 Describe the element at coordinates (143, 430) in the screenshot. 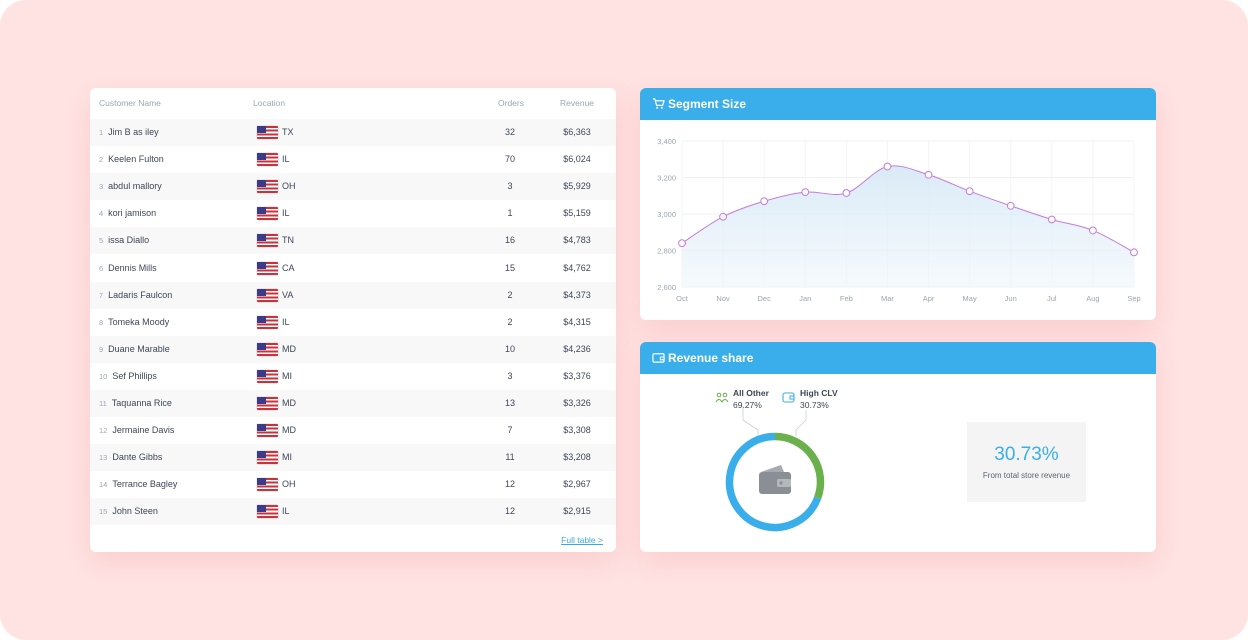

I see `customer-name: Jermaine Davis` at that location.